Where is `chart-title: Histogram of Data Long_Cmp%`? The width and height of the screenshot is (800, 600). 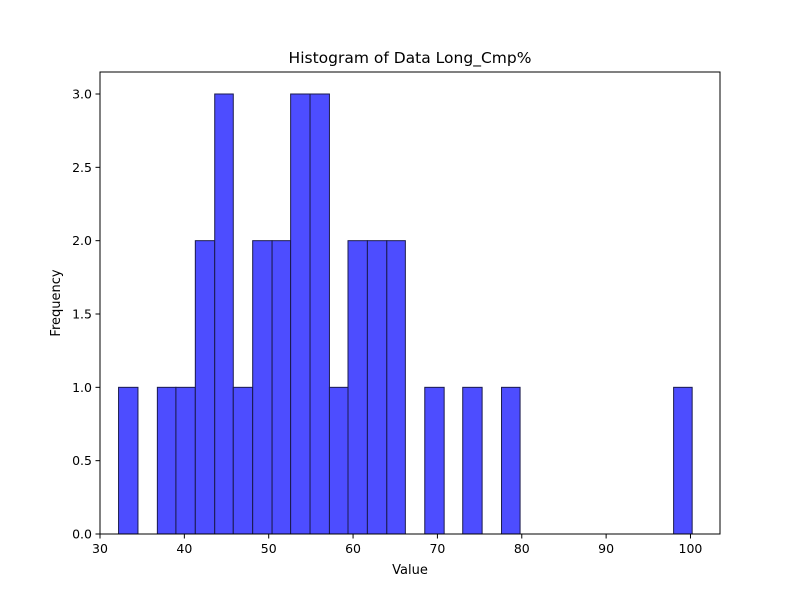 chart-title: Histogram of Data Long_Cmp% is located at coordinates (410, 58).